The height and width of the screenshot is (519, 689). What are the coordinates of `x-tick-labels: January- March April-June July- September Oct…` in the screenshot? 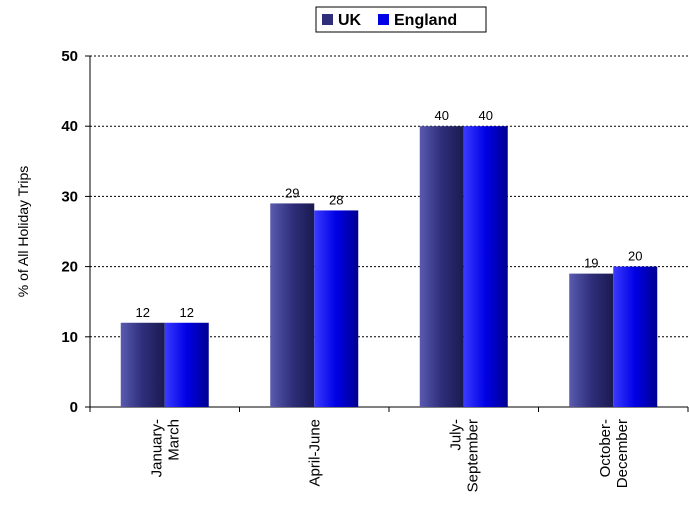 It's located at (389, 455).